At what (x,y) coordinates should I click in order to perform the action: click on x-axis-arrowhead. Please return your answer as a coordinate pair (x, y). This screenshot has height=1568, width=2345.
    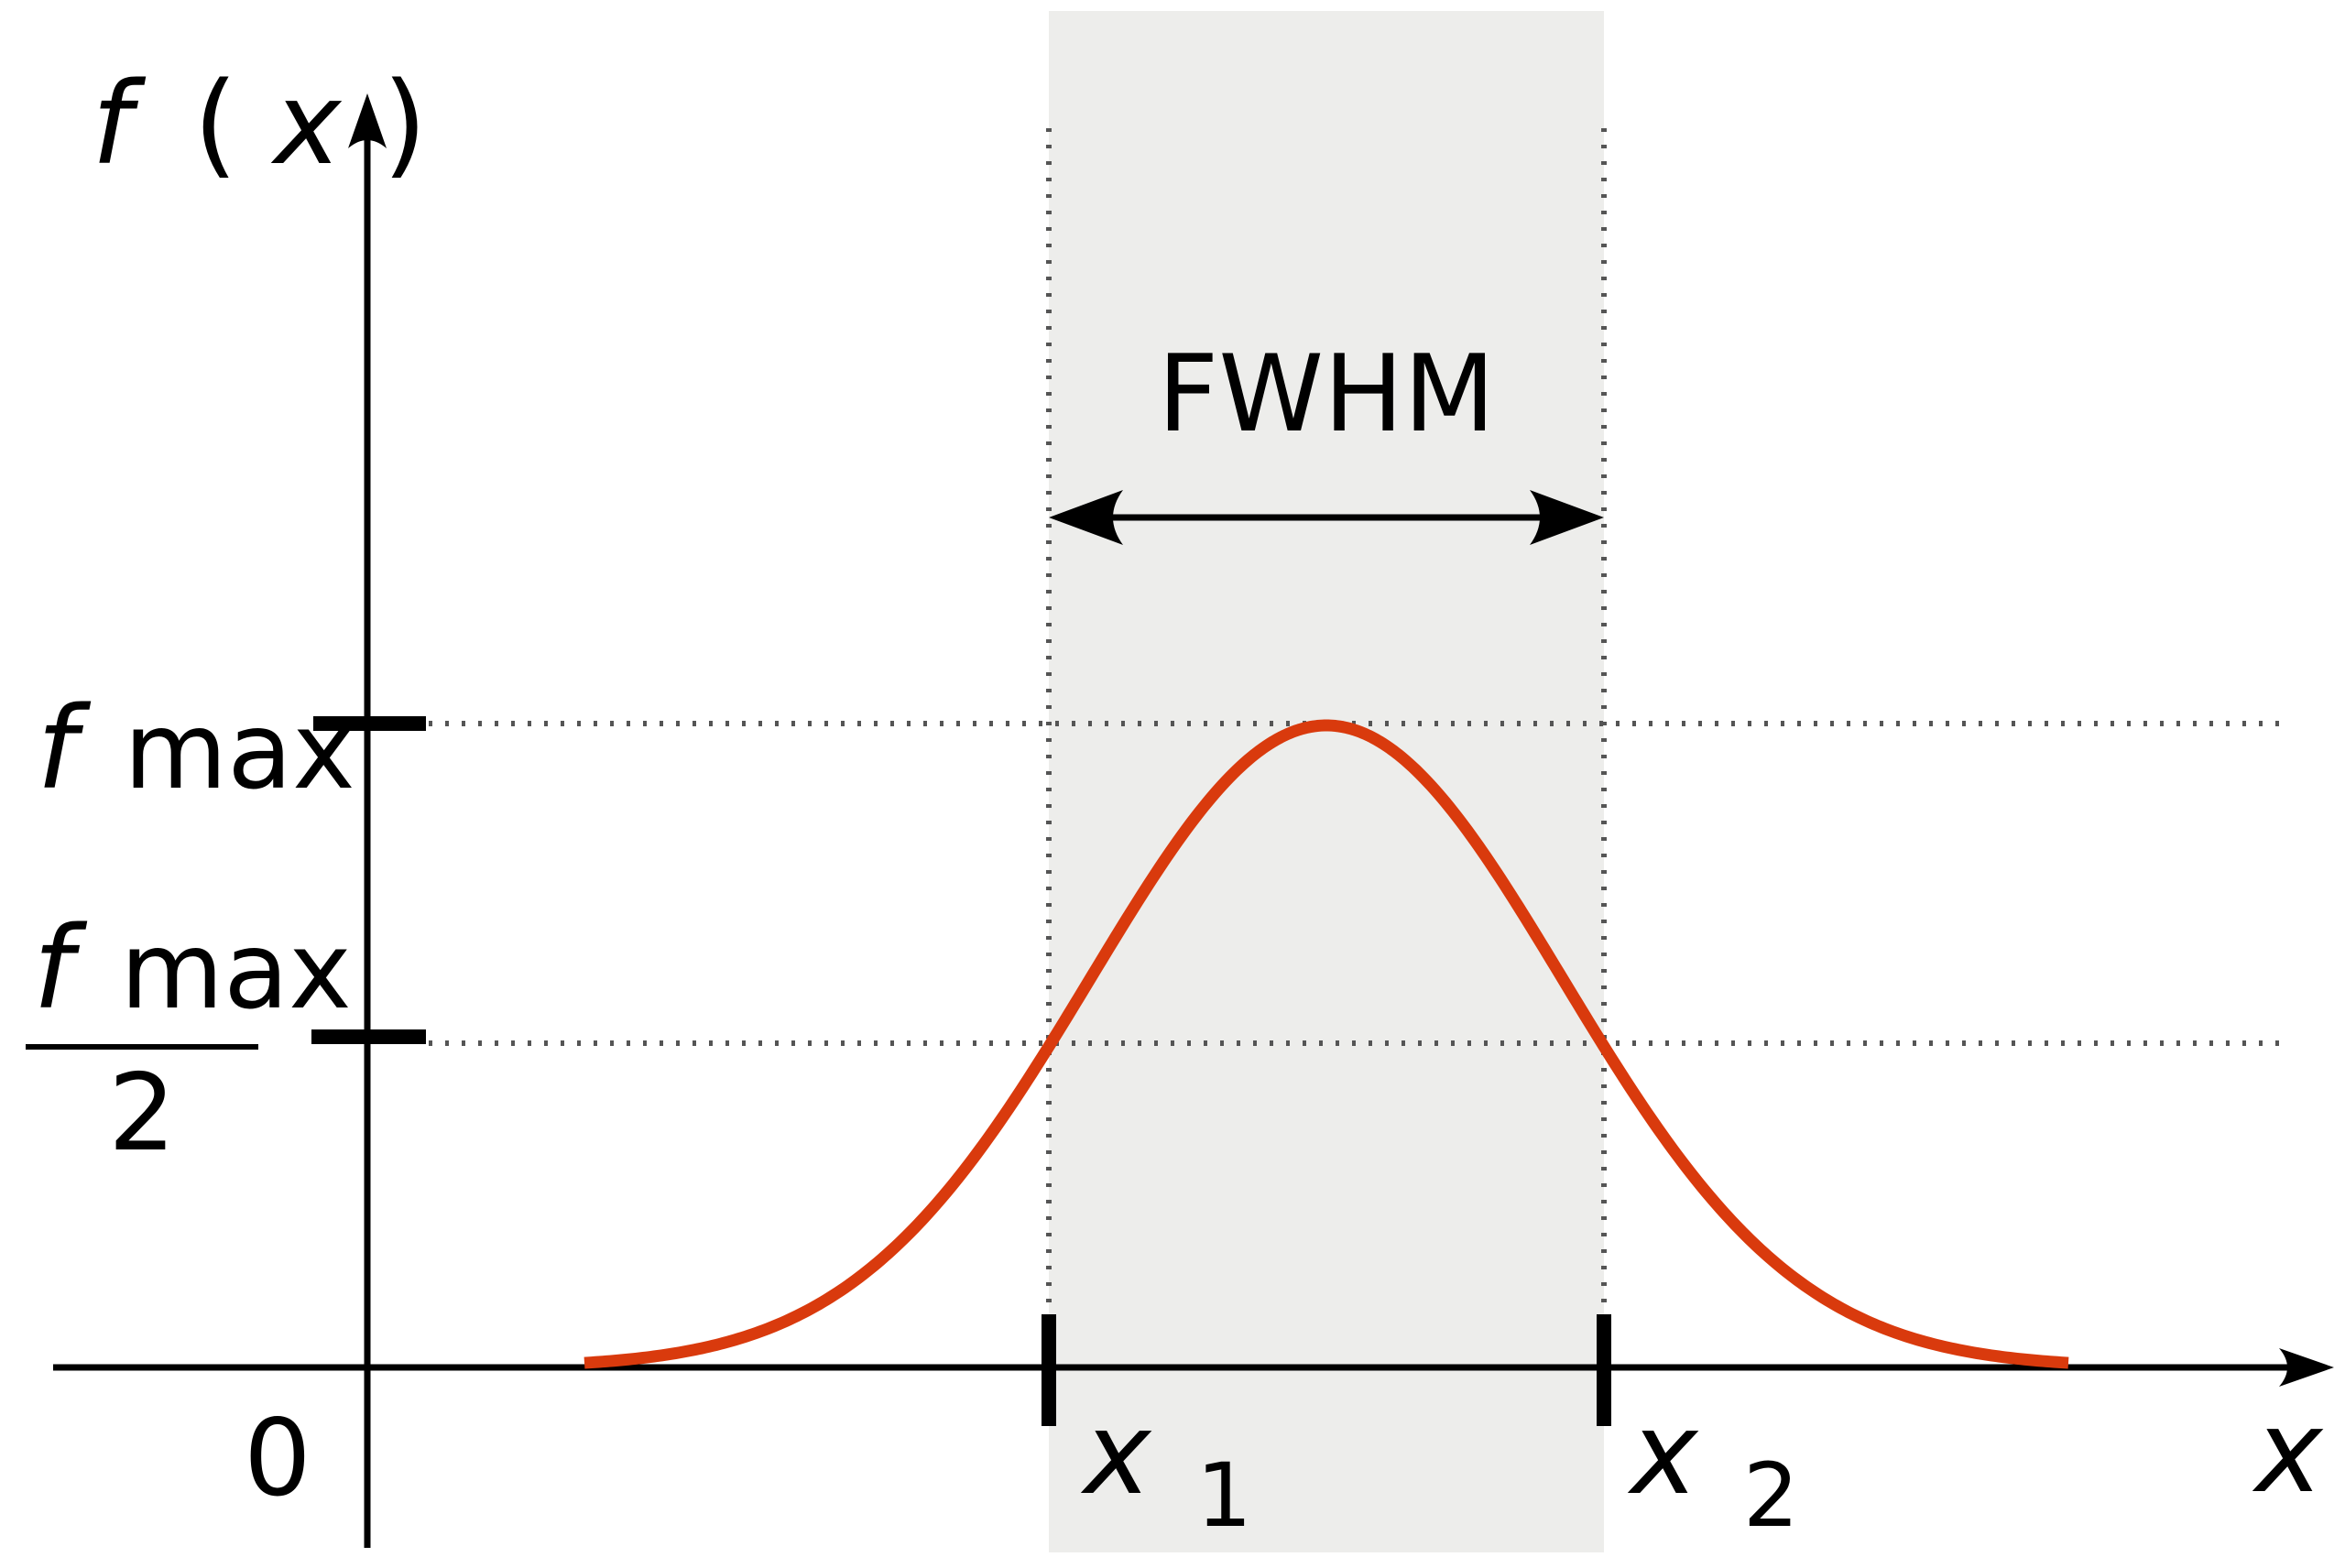
    Looking at the image, I should click on (2306, 1367).